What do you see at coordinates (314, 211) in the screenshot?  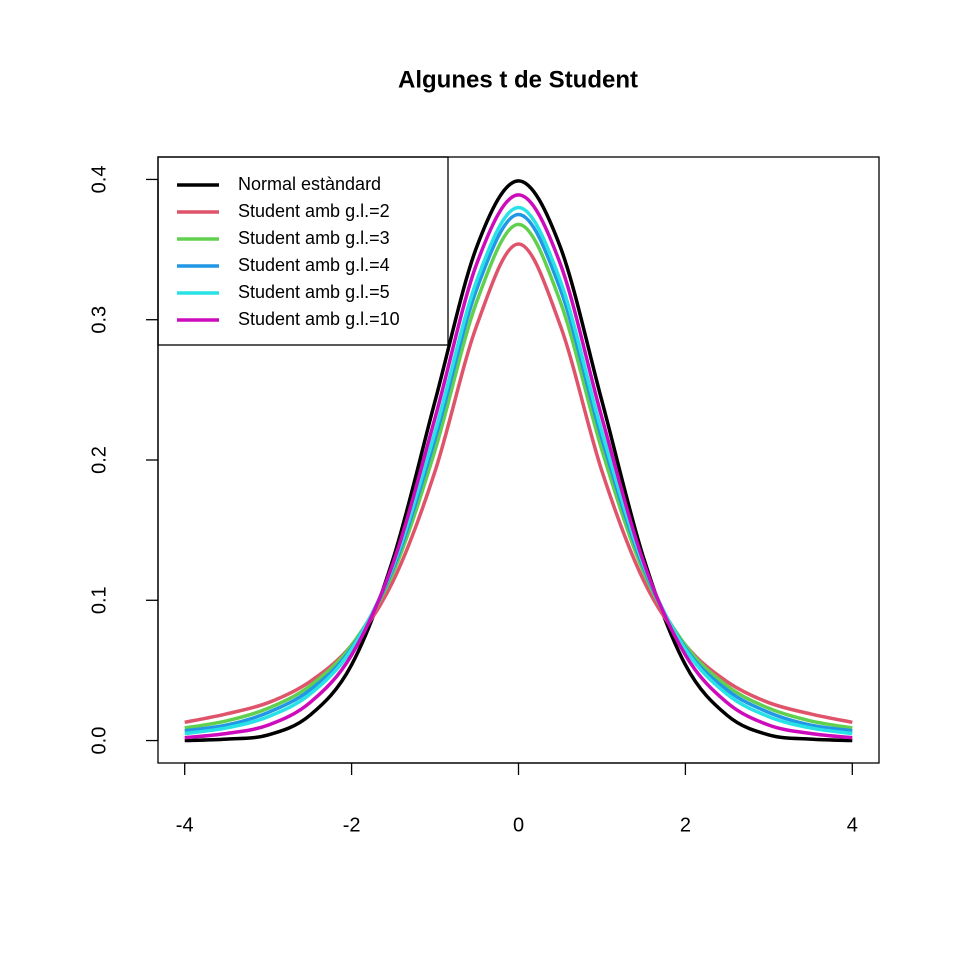 I see `legend-label: Student amb g.l.=2` at bounding box center [314, 211].